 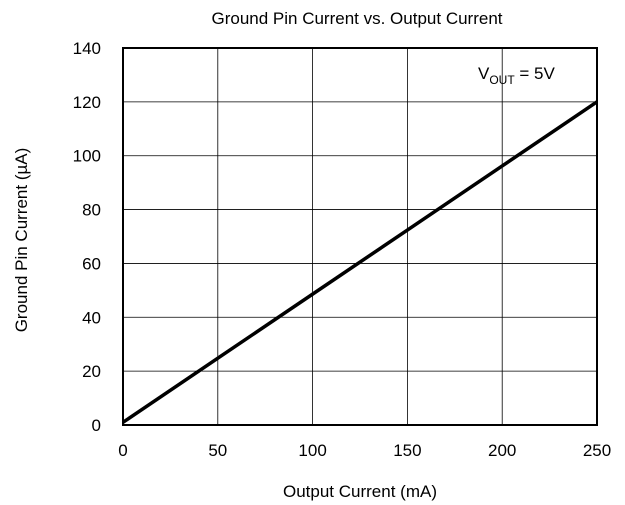 What do you see at coordinates (502, 80) in the screenshot?
I see `annotation-subscript: OUT` at bounding box center [502, 80].